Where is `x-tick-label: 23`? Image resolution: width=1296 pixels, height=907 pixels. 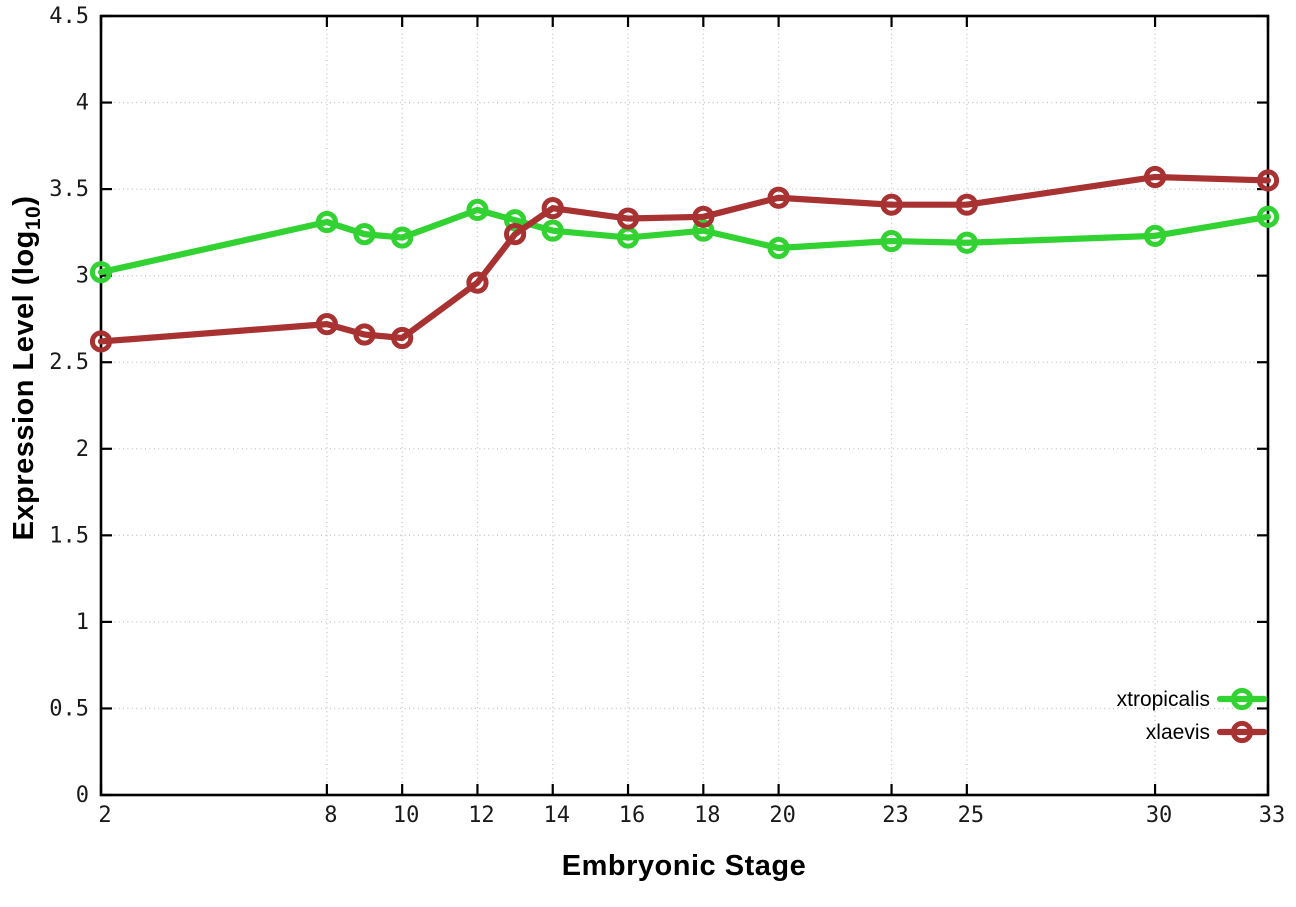
x-tick-label: 23 is located at coordinates (895, 815).